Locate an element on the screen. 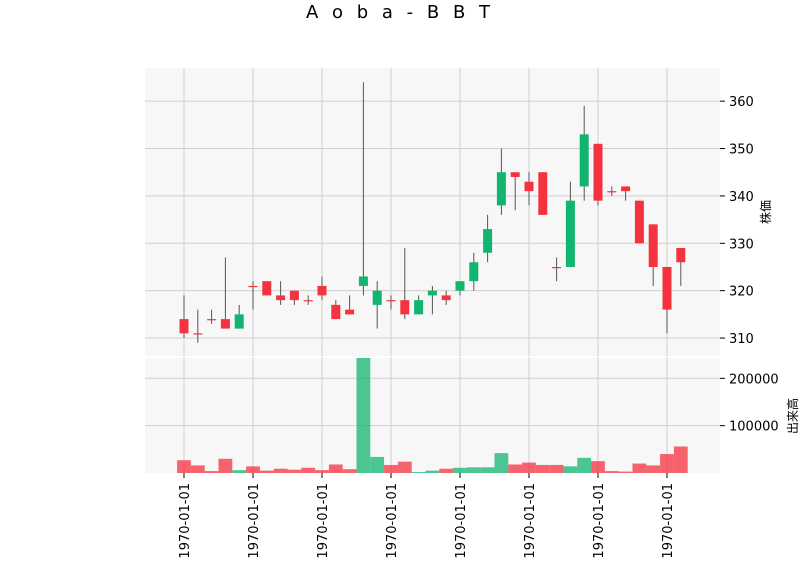  volume-axis-label: 出来高 is located at coordinates (792, 416).